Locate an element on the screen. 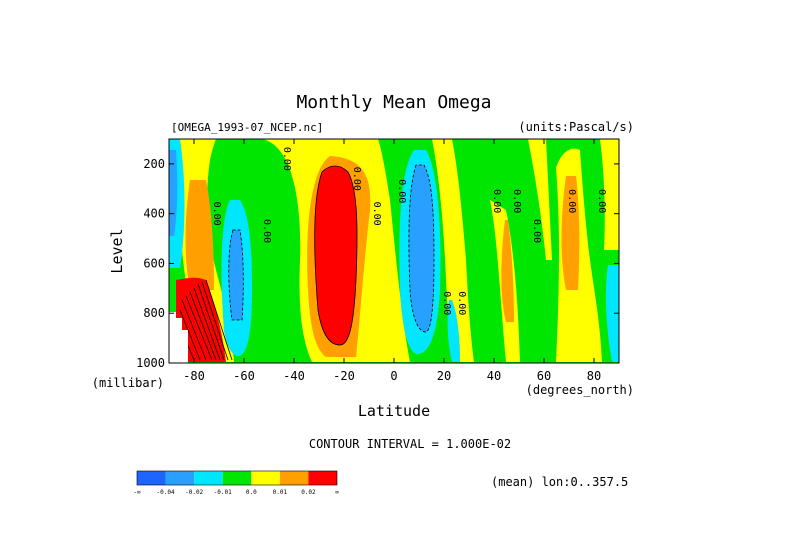 This screenshot has width=789, height=558. chart-title: Monthly Mean Omega is located at coordinates (393, 102).